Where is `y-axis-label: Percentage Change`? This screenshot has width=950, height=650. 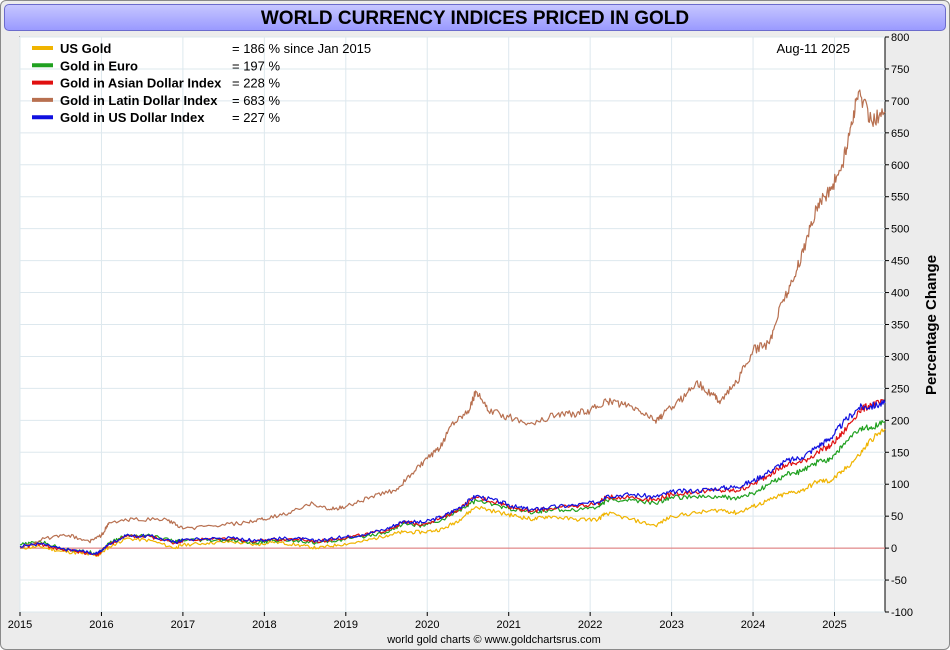
y-axis-label: Percentage Change is located at coordinates (931, 325).